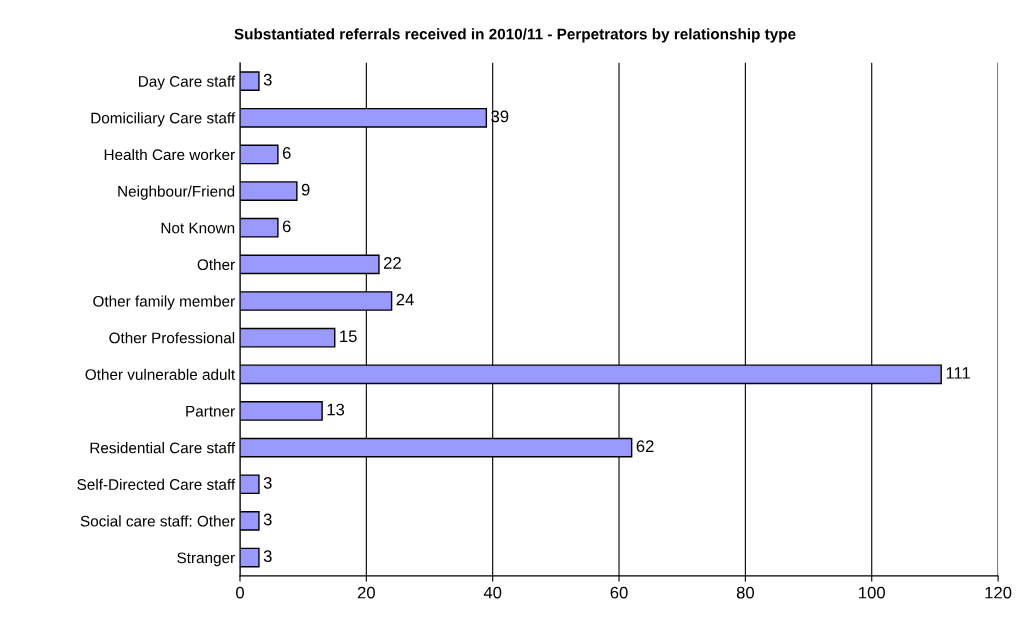 The height and width of the screenshot is (628, 1030). I want to click on x-tick-label: 100, so click(872, 592).